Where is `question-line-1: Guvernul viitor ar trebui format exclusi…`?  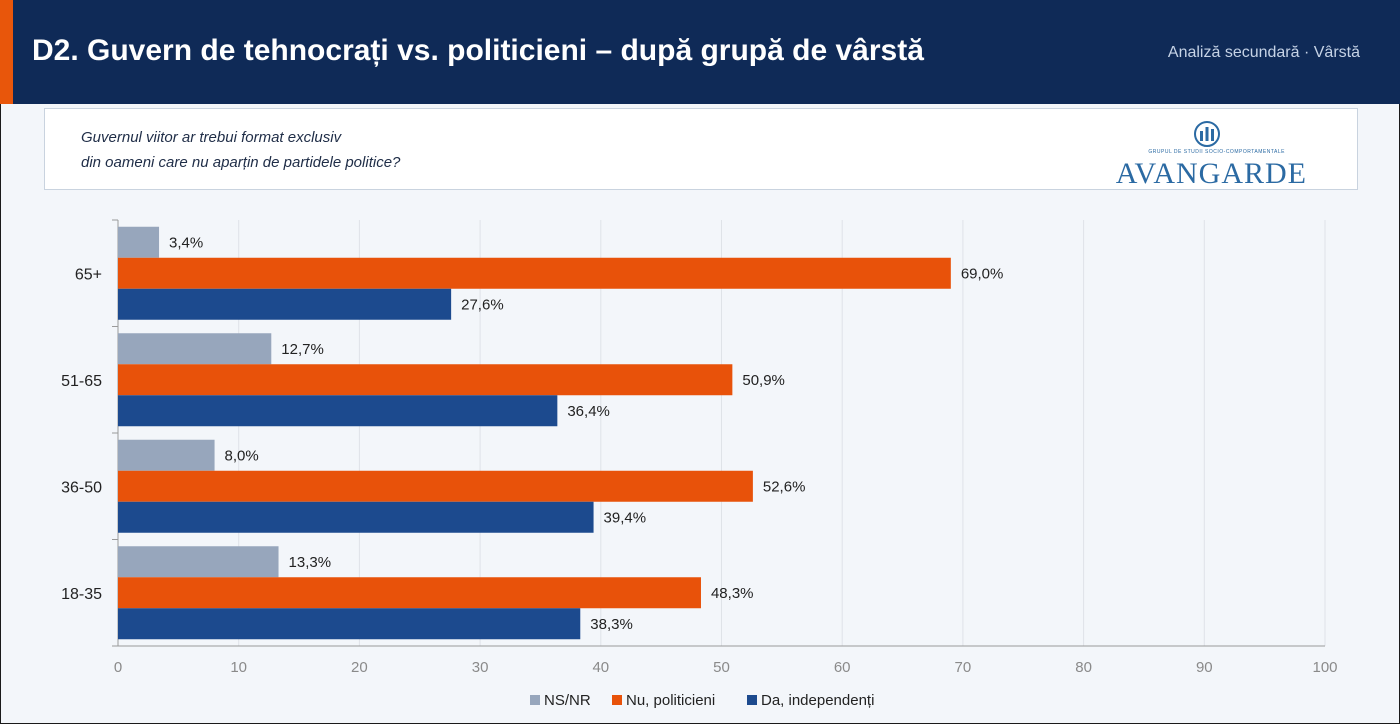
question-line-1: Guvernul viitor ar trebui format exclusi… is located at coordinates (211, 137).